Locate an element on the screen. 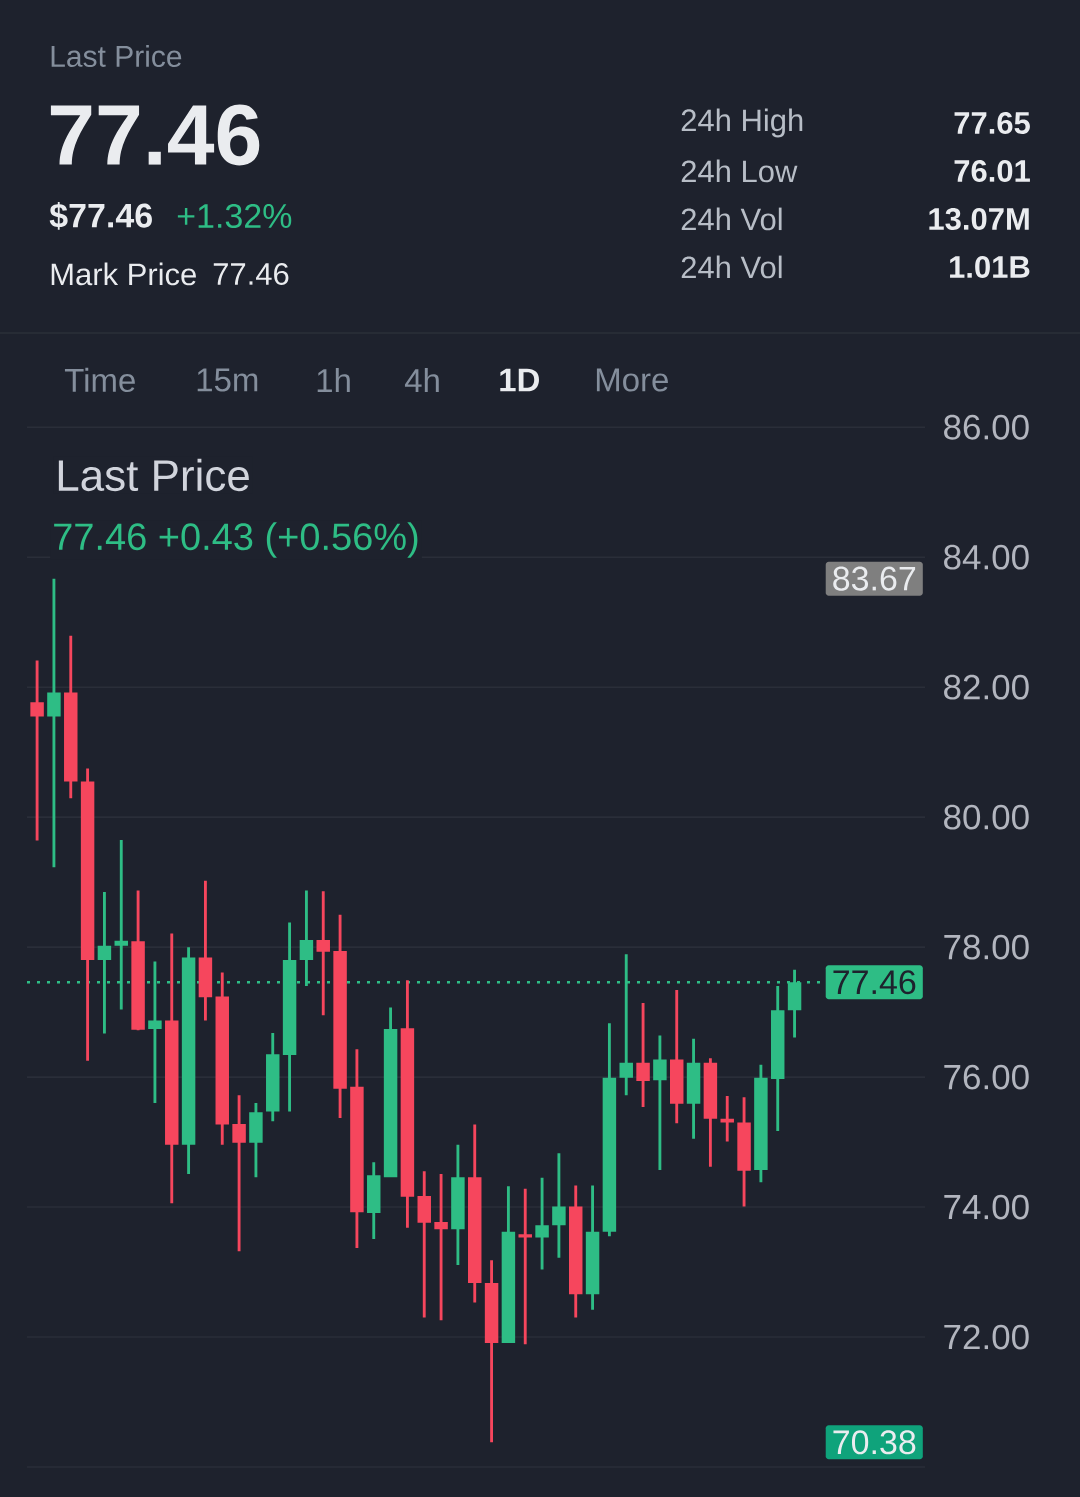 This screenshot has width=1080, height=1497. text: Mark Price is located at coordinates (123, 274).